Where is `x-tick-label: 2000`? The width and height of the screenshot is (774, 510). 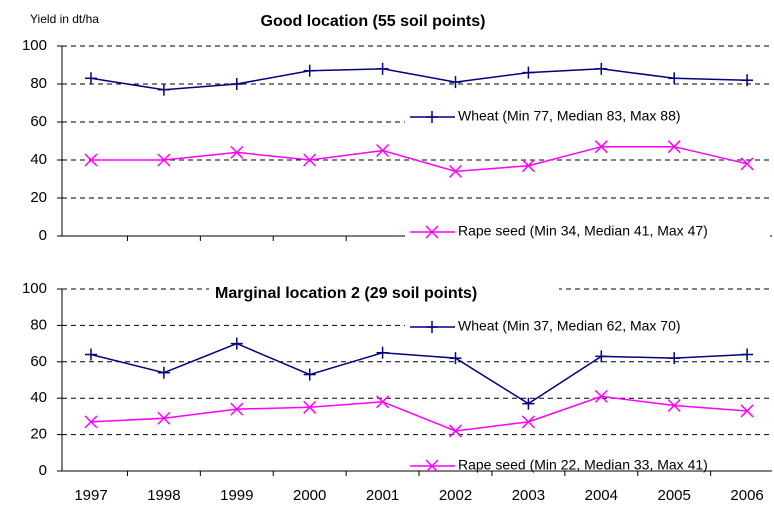
x-tick-label: 2000 is located at coordinates (309, 495).